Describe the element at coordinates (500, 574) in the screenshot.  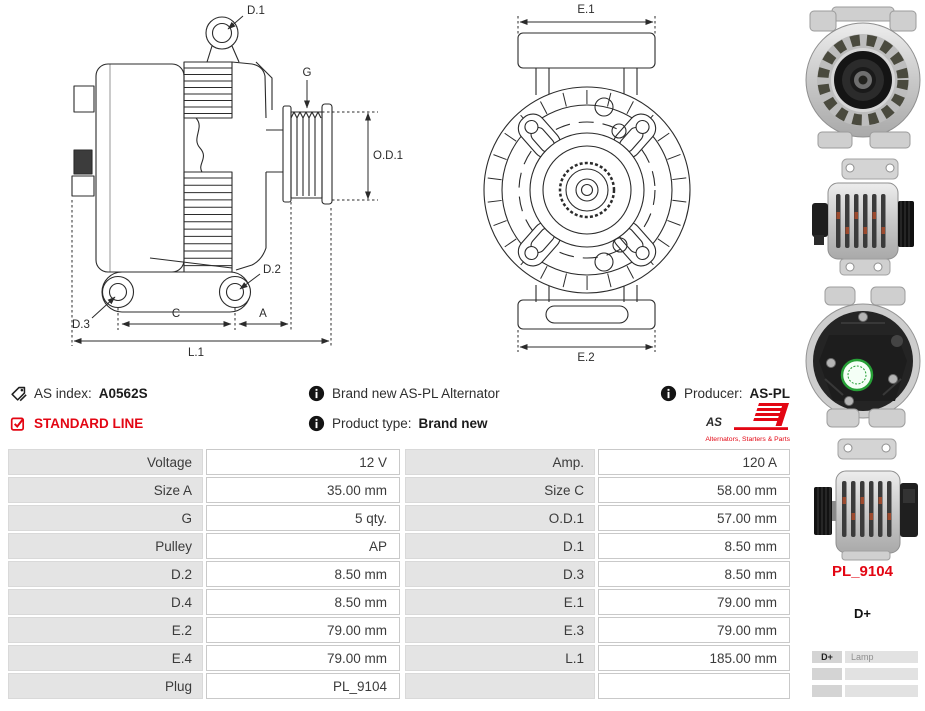
I see `spec-label: D.3` at that location.